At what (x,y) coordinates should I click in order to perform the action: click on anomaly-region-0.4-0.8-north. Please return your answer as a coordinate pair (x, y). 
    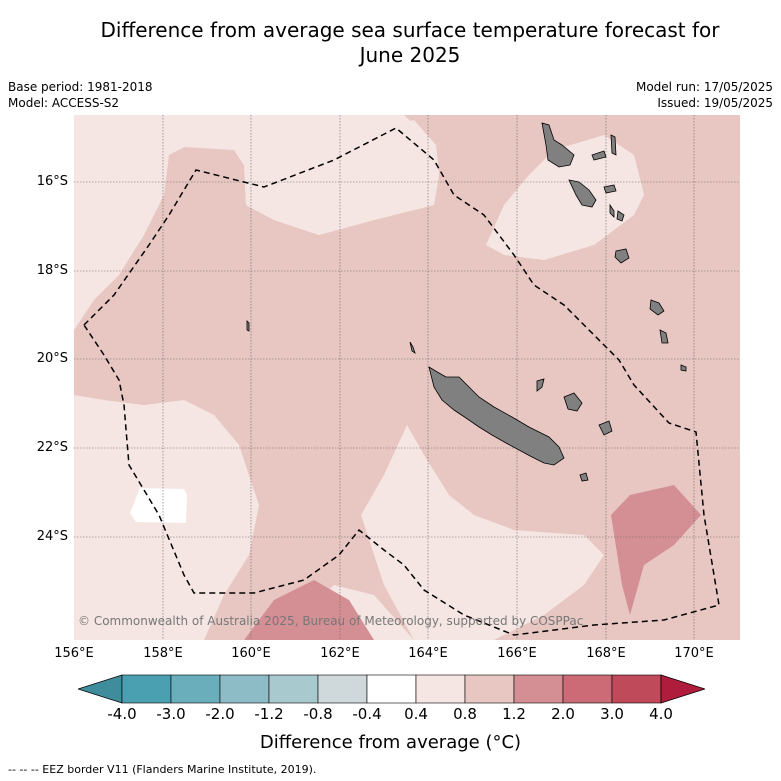
    Looking at the image, I should click on (336, 177).